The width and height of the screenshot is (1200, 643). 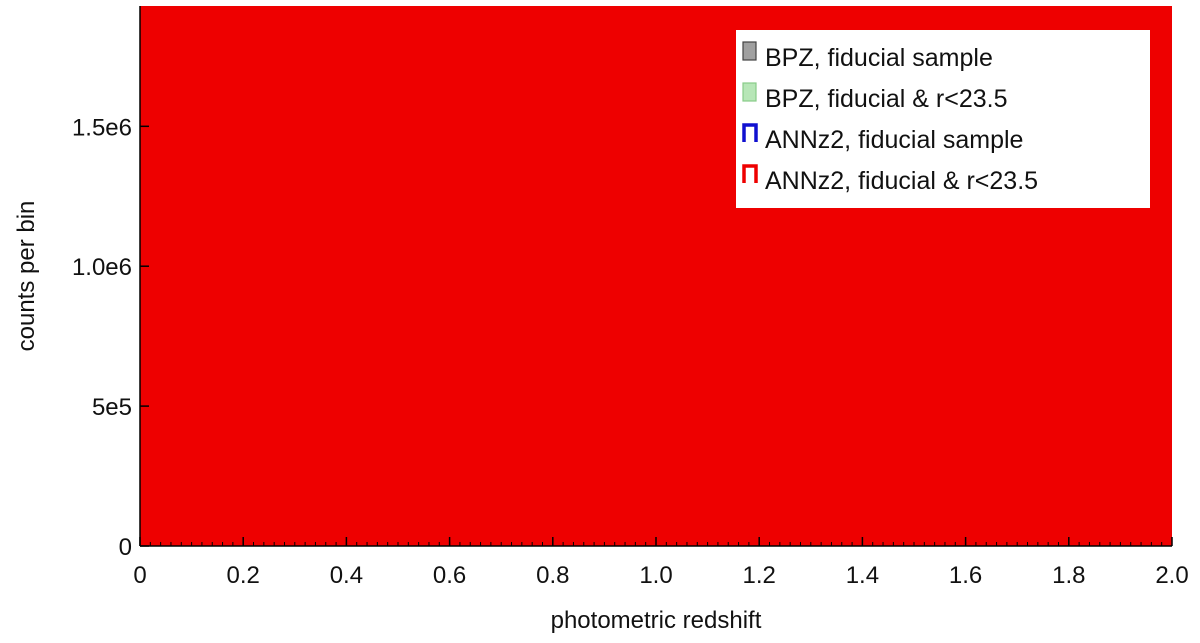 What do you see at coordinates (102, 127) in the screenshot?
I see `y-tick-label: 1.5e6` at bounding box center [102, 127].